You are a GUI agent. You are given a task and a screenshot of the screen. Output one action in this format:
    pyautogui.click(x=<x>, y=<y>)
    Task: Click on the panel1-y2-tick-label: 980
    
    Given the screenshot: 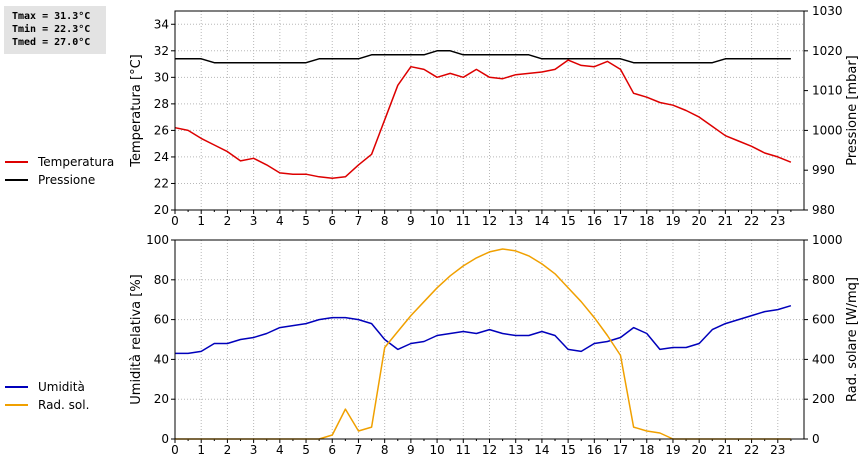 What is the action you would take?
    pyautogui.click(x=823, y=210)
    